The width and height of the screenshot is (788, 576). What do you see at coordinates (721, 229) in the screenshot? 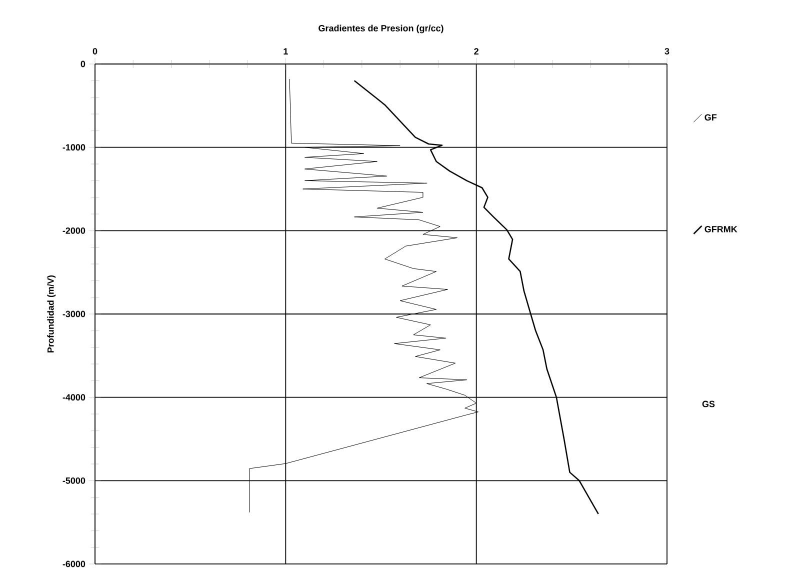
I see `legend-label: GFRMK` at bounding box center [721, 229].